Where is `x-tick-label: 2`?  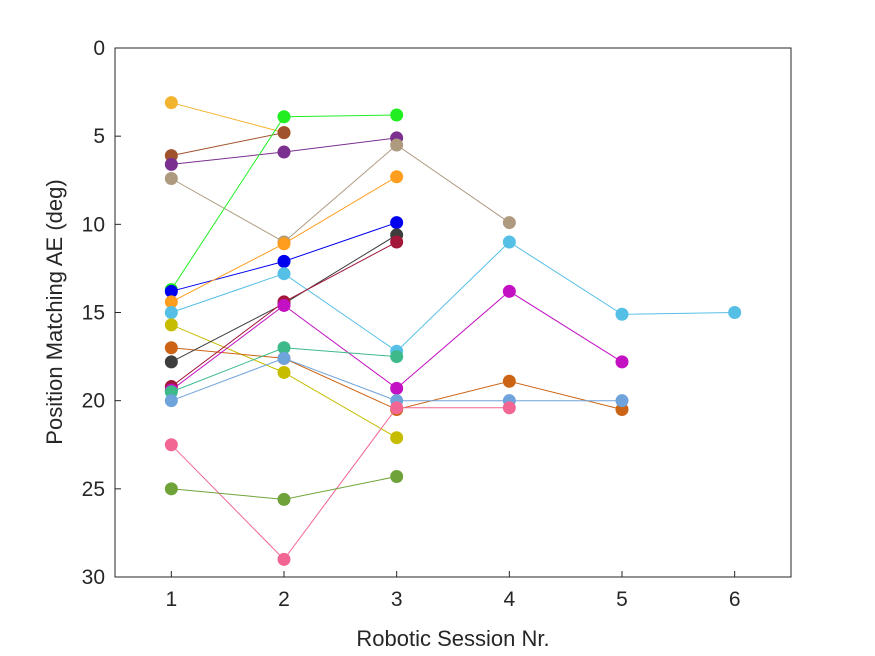
x-tick-label: 2 is located at coordinates (284, 599).